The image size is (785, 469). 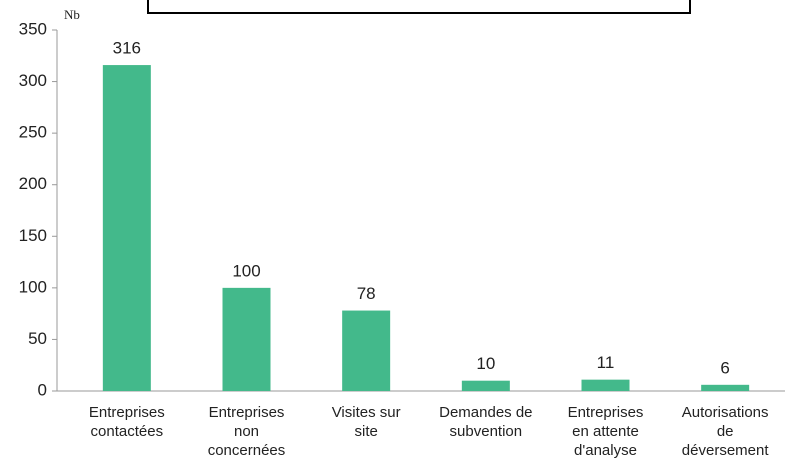 What do you see at coordinates (246, 270) in the screenshot?
I see `data-label: 100` at bounding box center [246, 270].